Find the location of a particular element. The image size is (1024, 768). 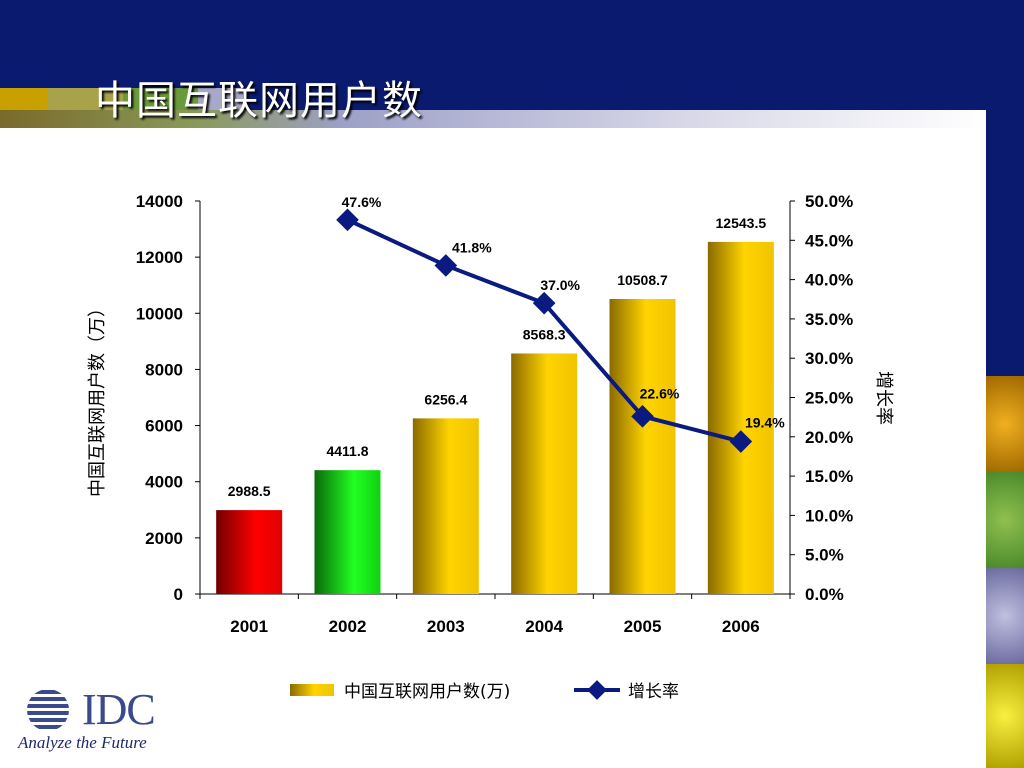

bar-value-label: 6256.4 is located at coordinates (445, 399).